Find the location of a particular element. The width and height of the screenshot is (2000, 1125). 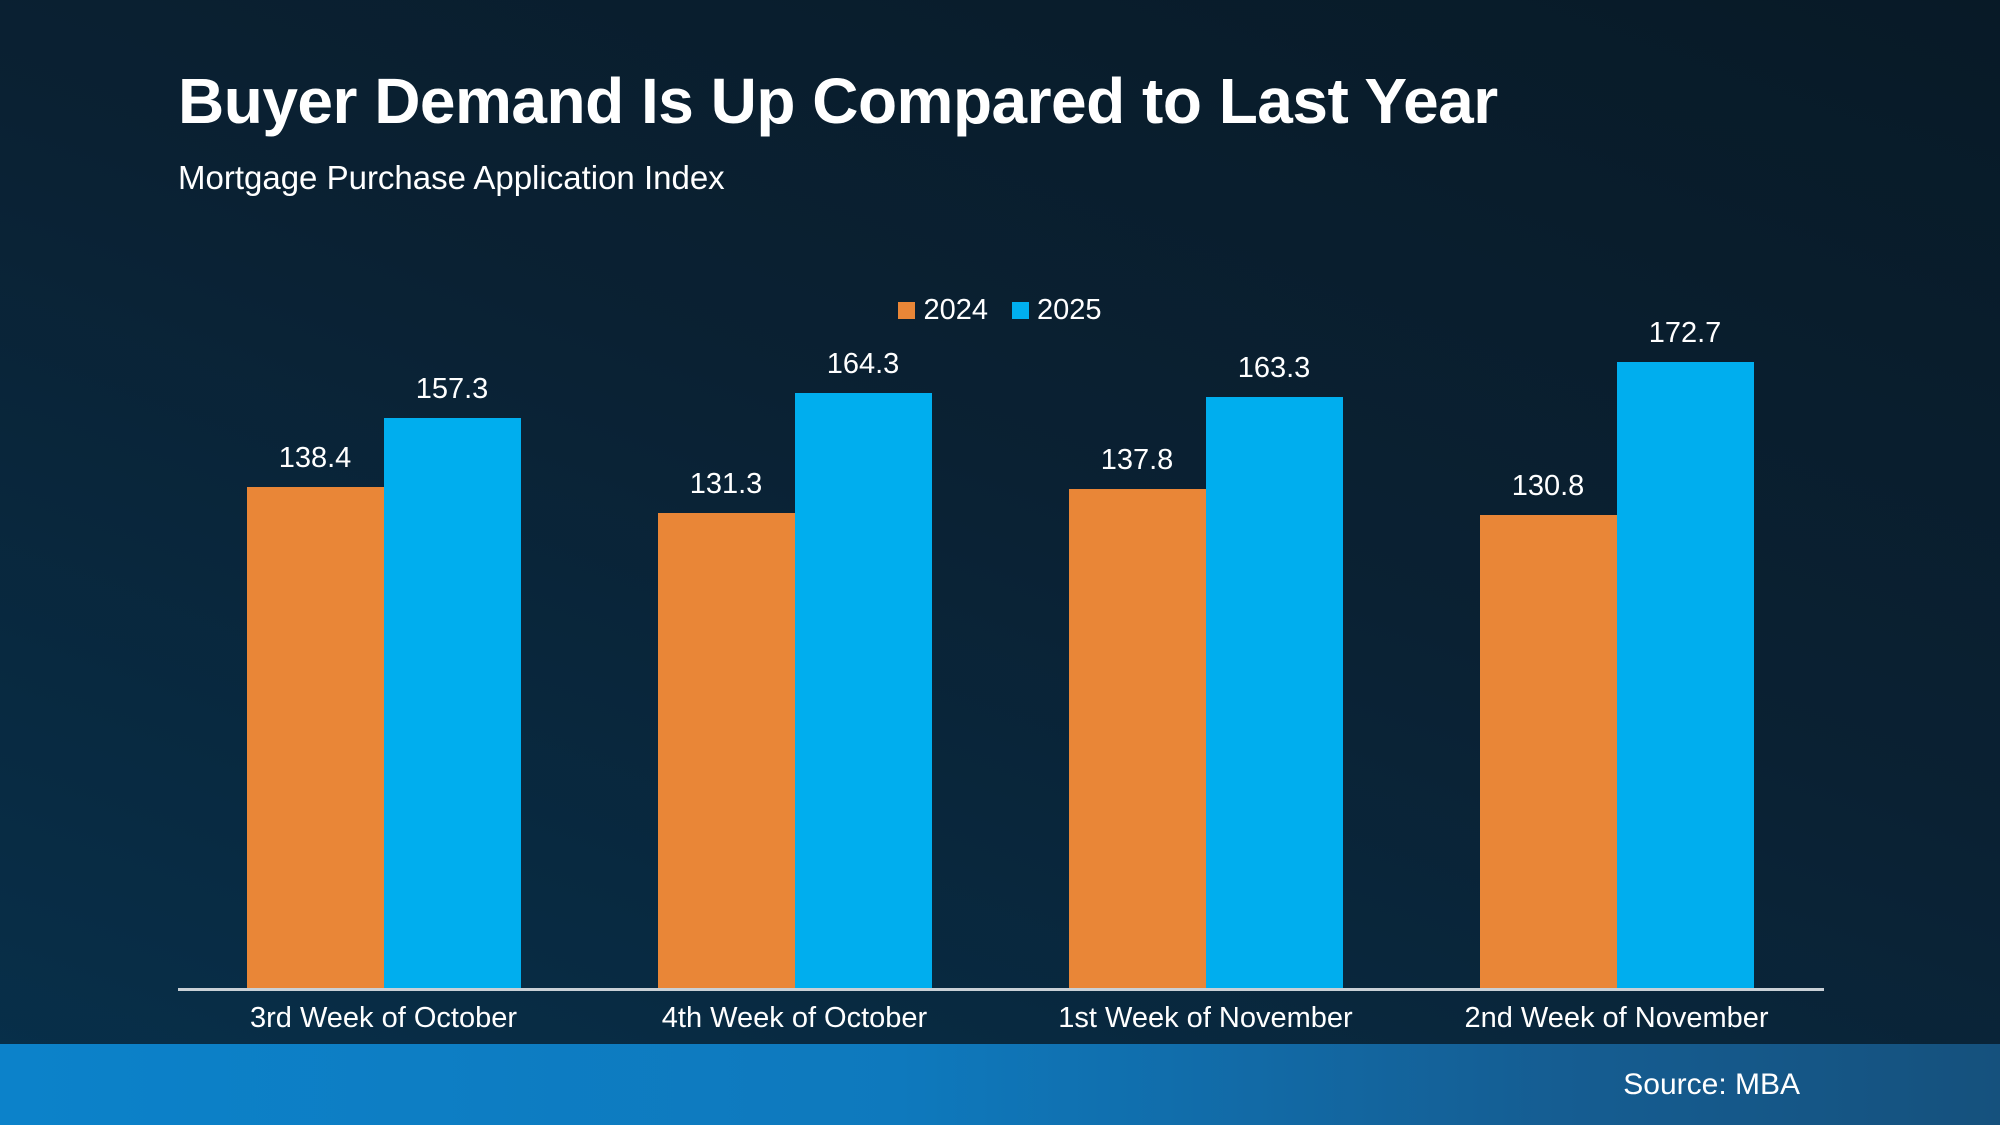

source-label: Source: MBA is located at coordinates (1711, 1084).